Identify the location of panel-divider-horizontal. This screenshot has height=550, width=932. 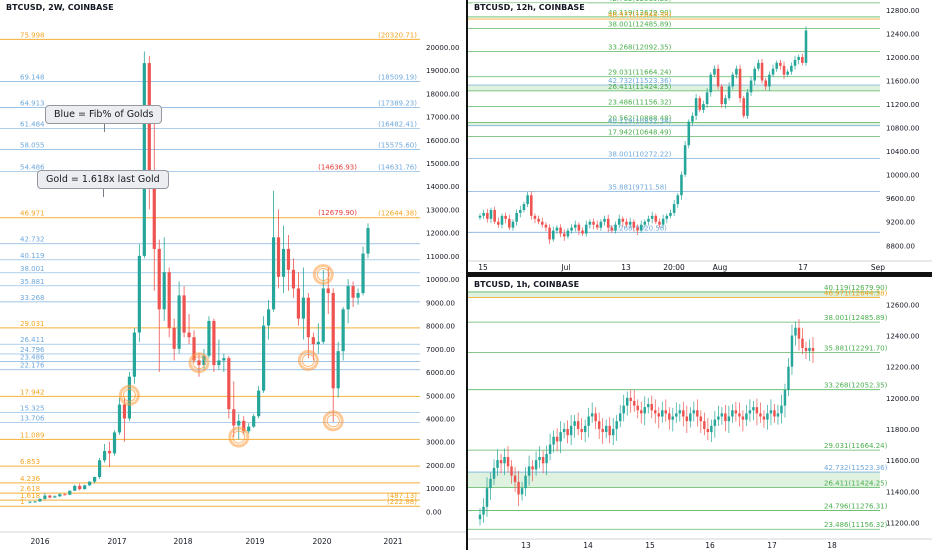
(700, 274).